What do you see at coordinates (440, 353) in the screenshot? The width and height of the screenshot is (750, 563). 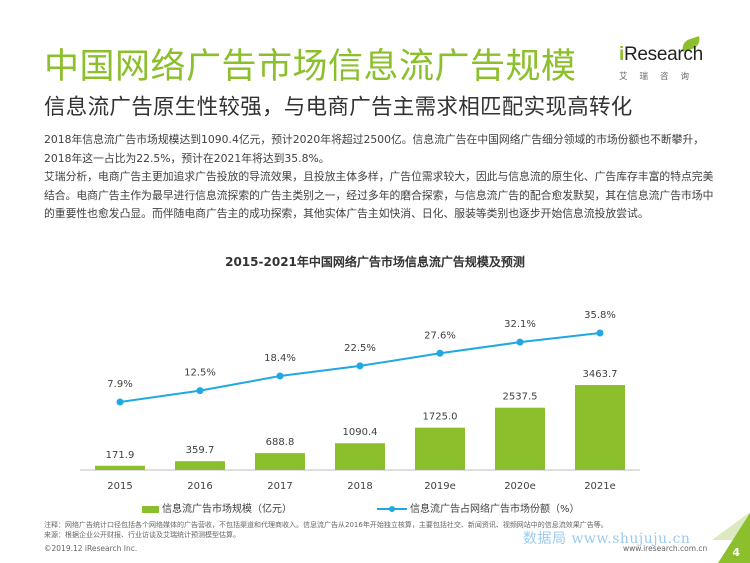 I see `share-point-2019e` at bounding box center [440, 353].